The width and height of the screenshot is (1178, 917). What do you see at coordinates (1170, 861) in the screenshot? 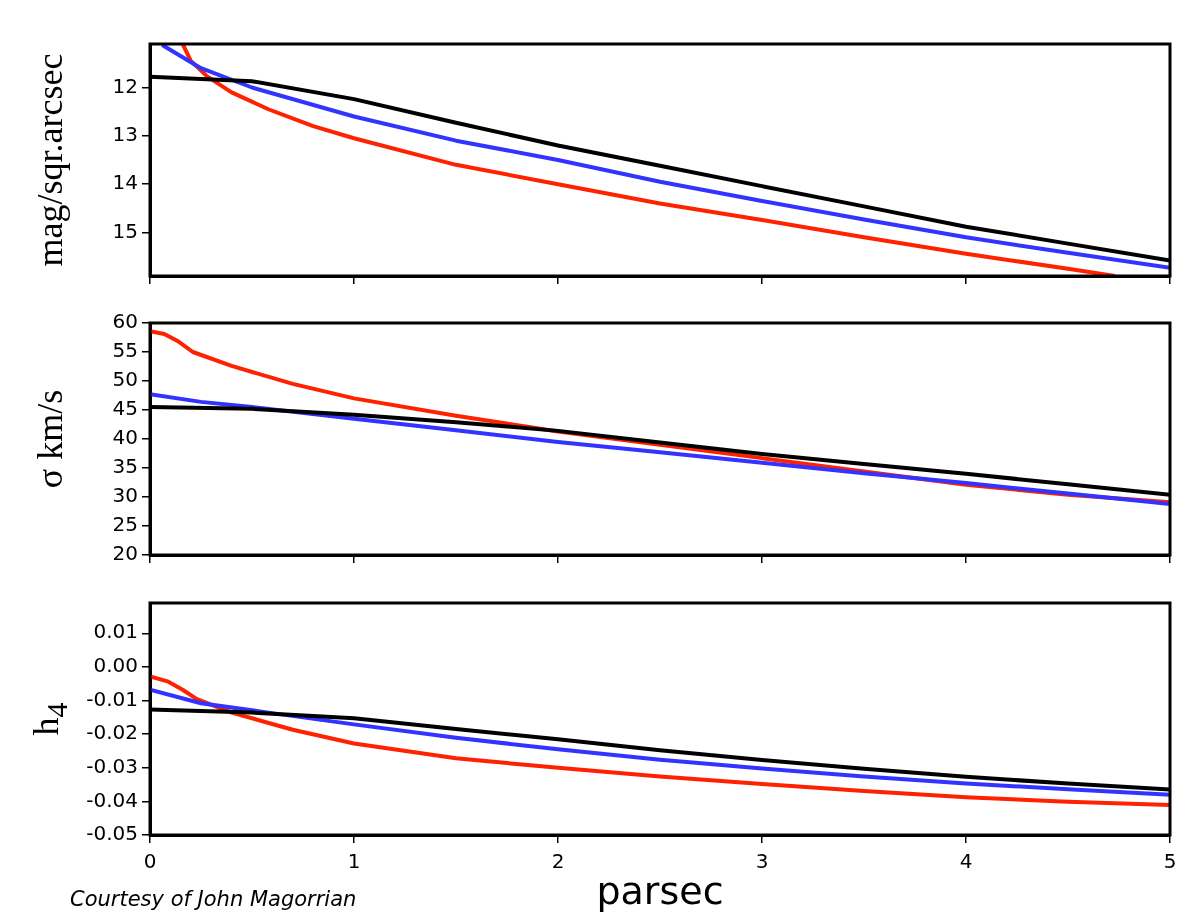
I see `x-tick-label: 5` at bounding box center [1170, 861].